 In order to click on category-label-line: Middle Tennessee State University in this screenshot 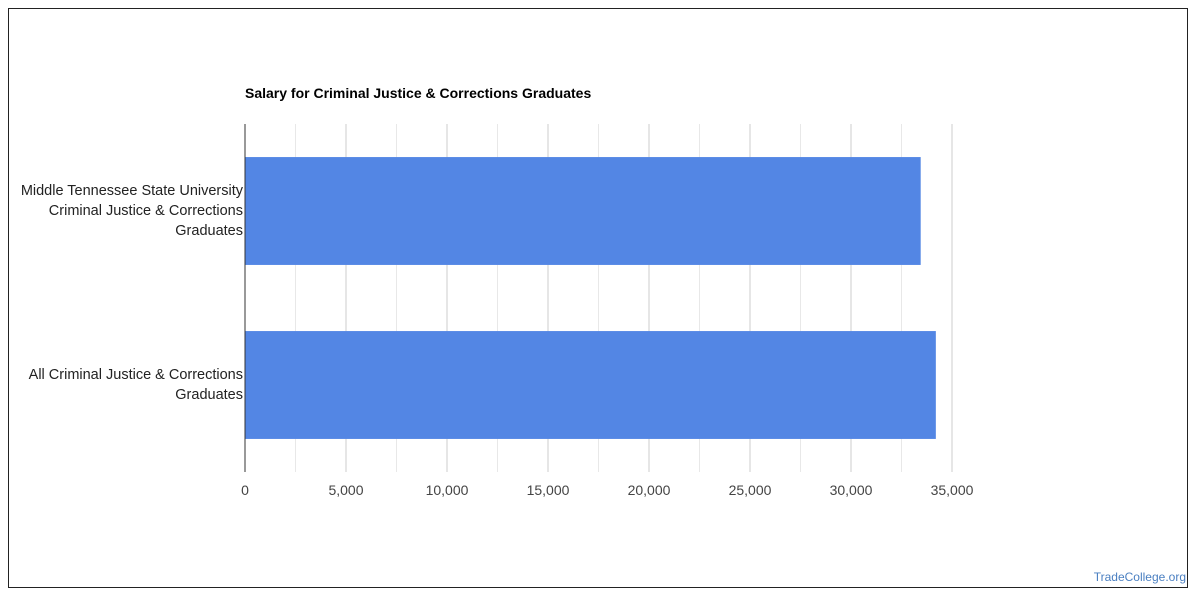, I will do `click(131, 191)`.